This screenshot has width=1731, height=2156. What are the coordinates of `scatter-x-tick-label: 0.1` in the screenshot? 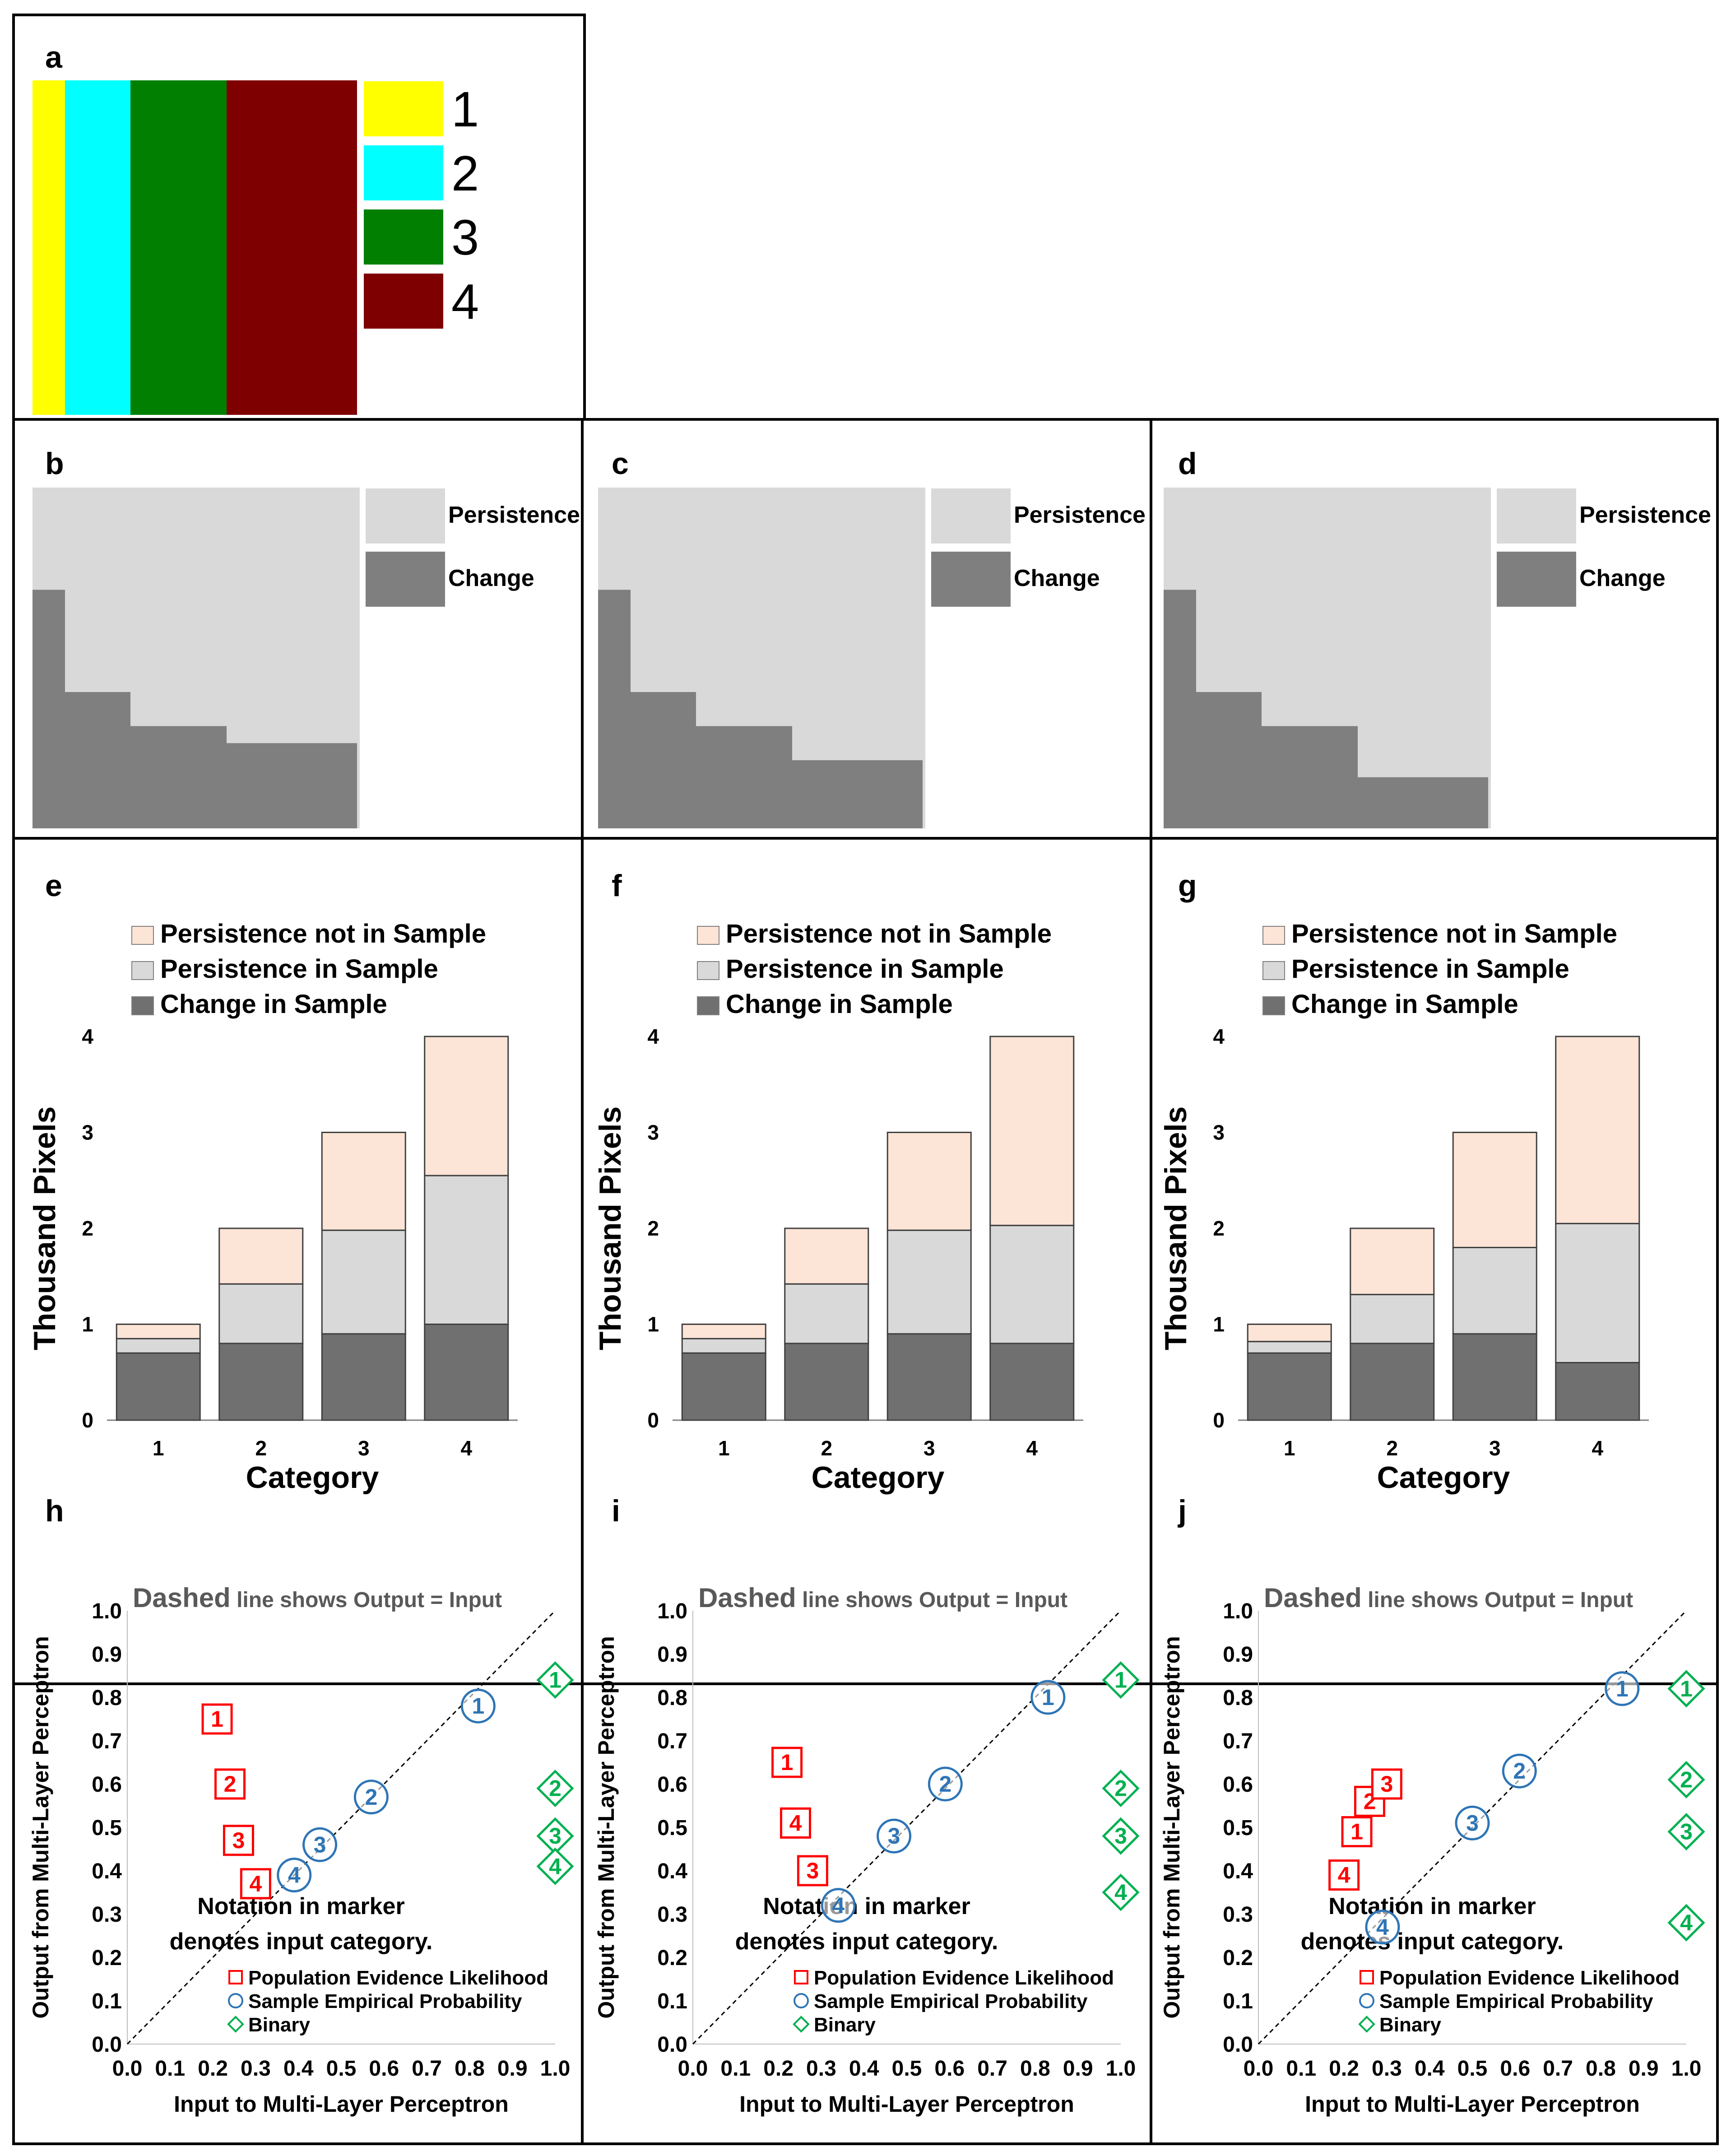 It's located at (735, 2069).